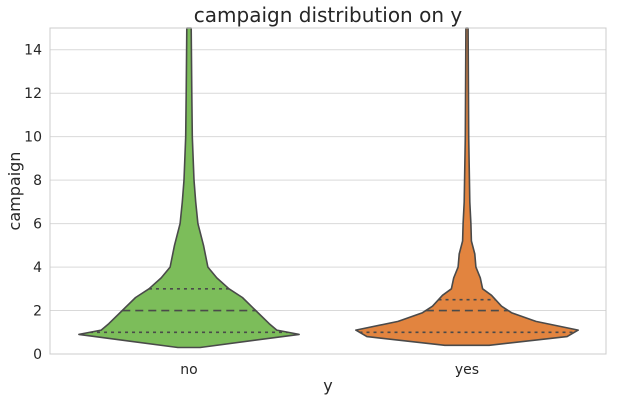 This screenshot has height=405, width=617. Describe the element at coordinates (37, 268) in the screenshot. I see `y-tick-label: 4` at that location.